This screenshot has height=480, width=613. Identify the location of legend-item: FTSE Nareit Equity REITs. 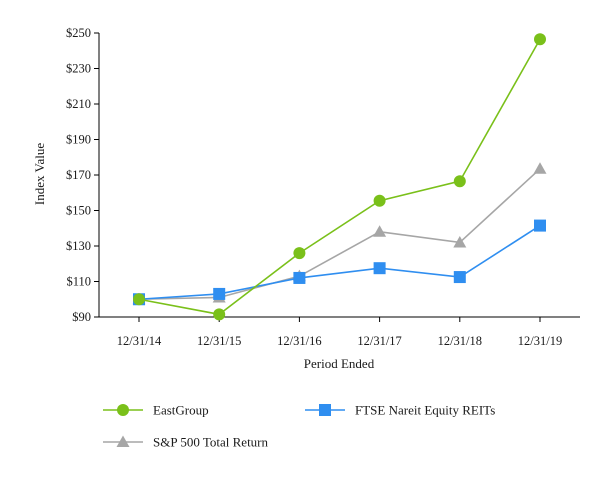
(400, 410).